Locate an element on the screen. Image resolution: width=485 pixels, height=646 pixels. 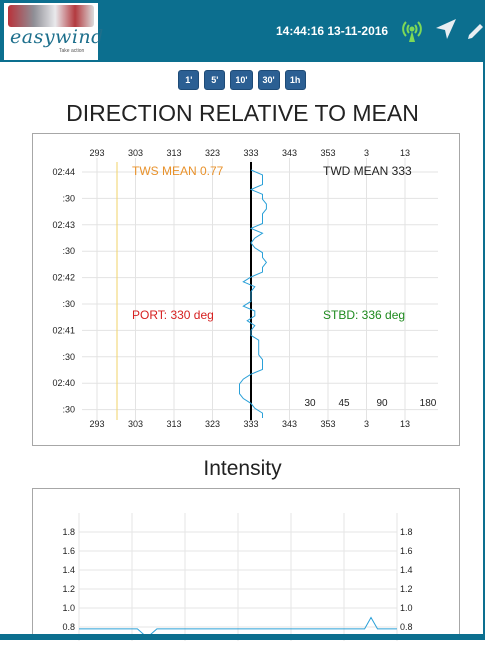
x-tick-label-bottom: 3 is located at coordinates (366, 424).